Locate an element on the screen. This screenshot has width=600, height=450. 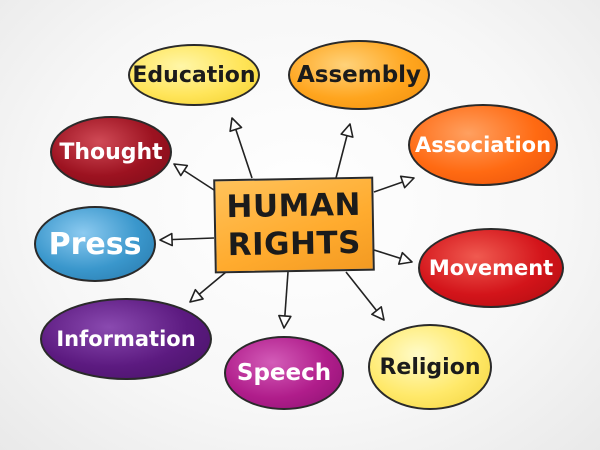
arrow-to-association-head is located at coordinates (407, 182).